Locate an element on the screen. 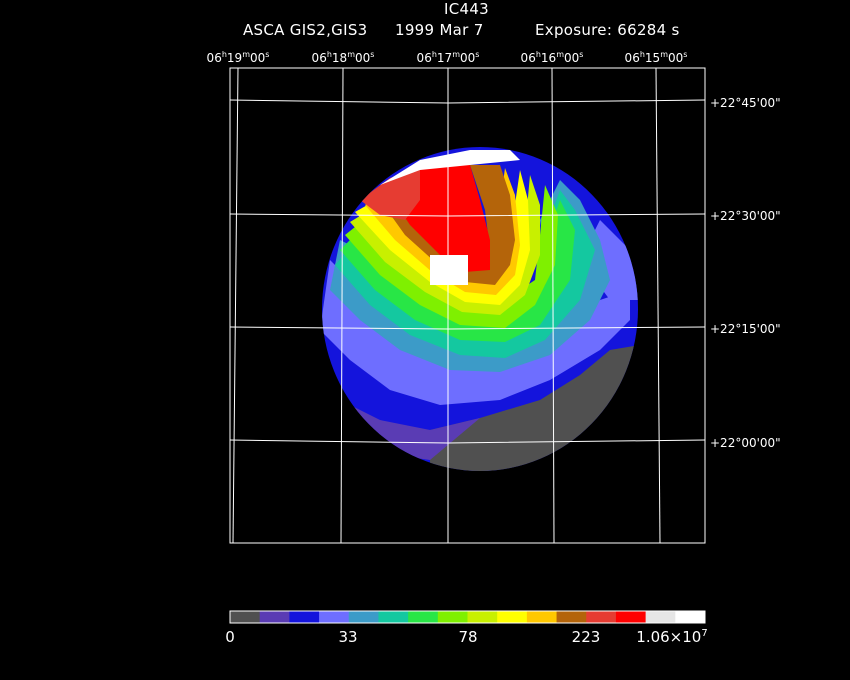 The image size is (850, 680). colorbar-label-1: 33 is located at coordinates (348, 637).